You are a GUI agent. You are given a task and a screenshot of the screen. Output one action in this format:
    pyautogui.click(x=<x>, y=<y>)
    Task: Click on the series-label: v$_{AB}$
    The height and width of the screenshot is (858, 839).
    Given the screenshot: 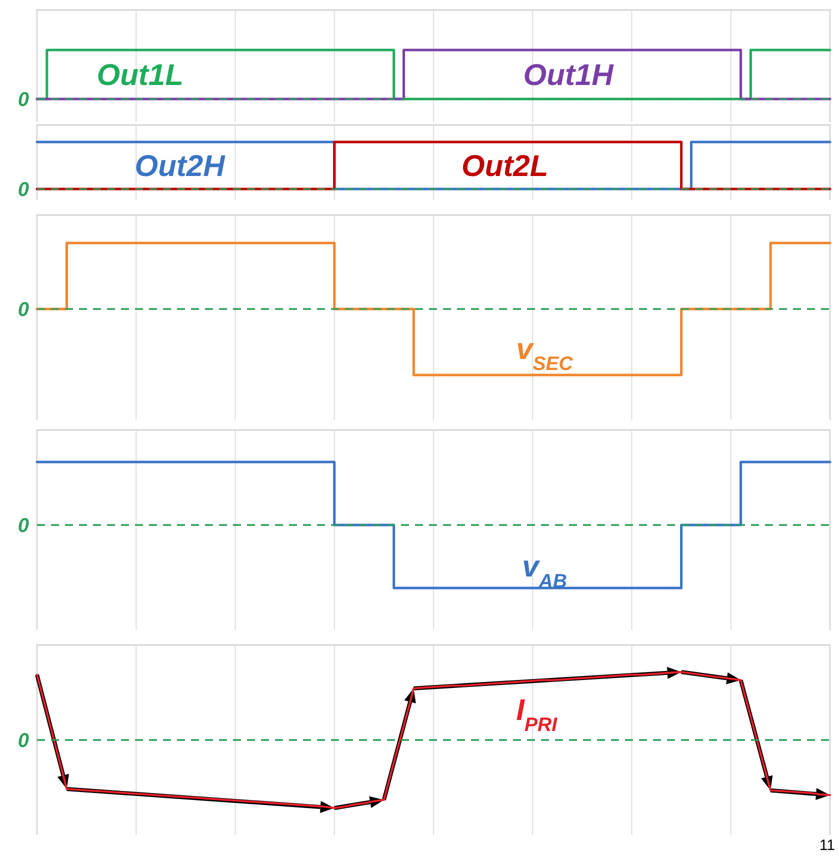 What is the action you would take?
    pyautogui.click(x=544, y=571)
    